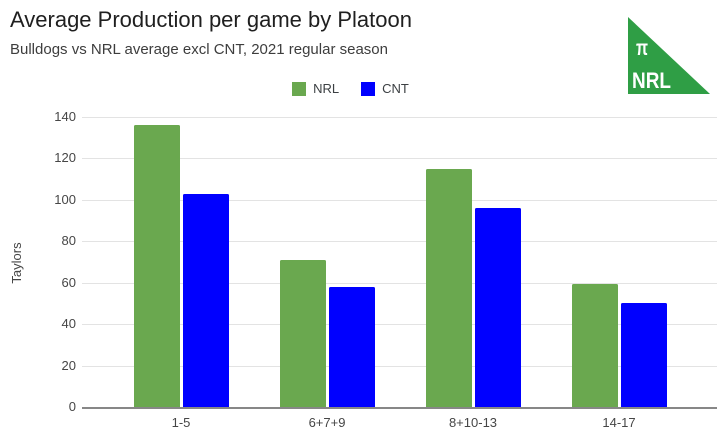 This screenshot has width=728, height=444. I want to click on logo-triangle, so click(669, 55).